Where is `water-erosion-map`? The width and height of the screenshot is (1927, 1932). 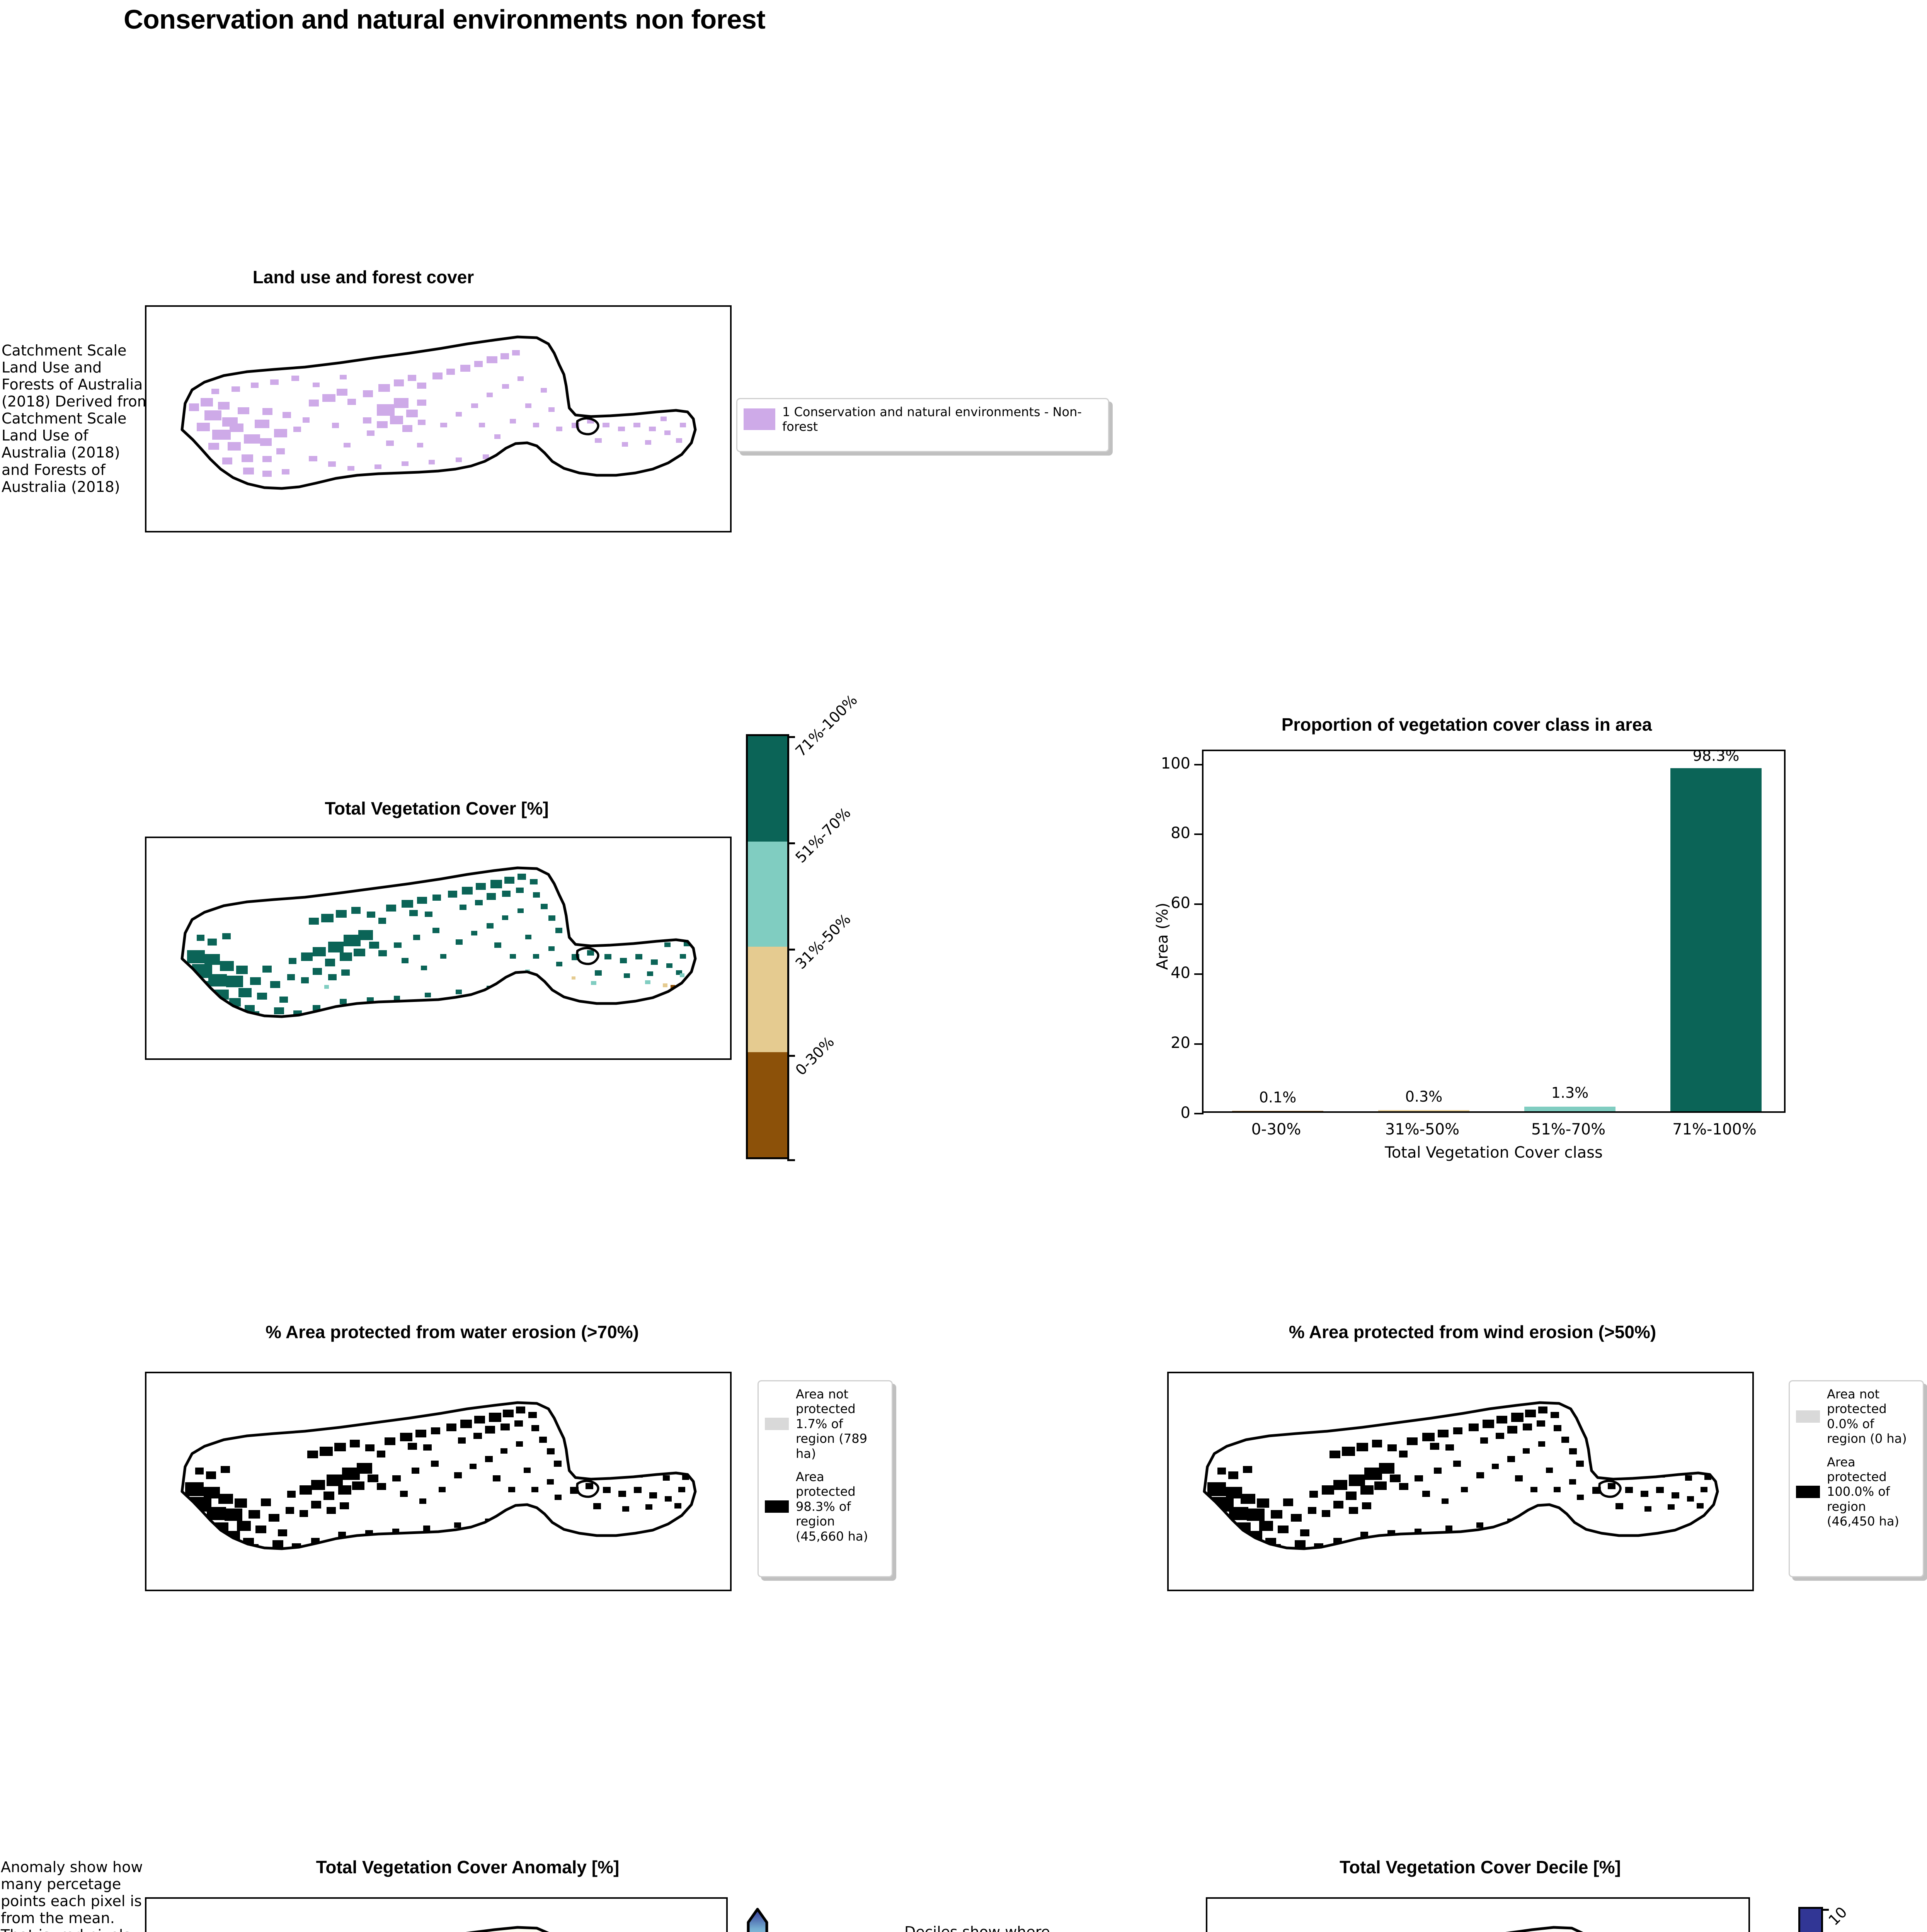 water-erosion-map is located at coordinates (438, 1482).